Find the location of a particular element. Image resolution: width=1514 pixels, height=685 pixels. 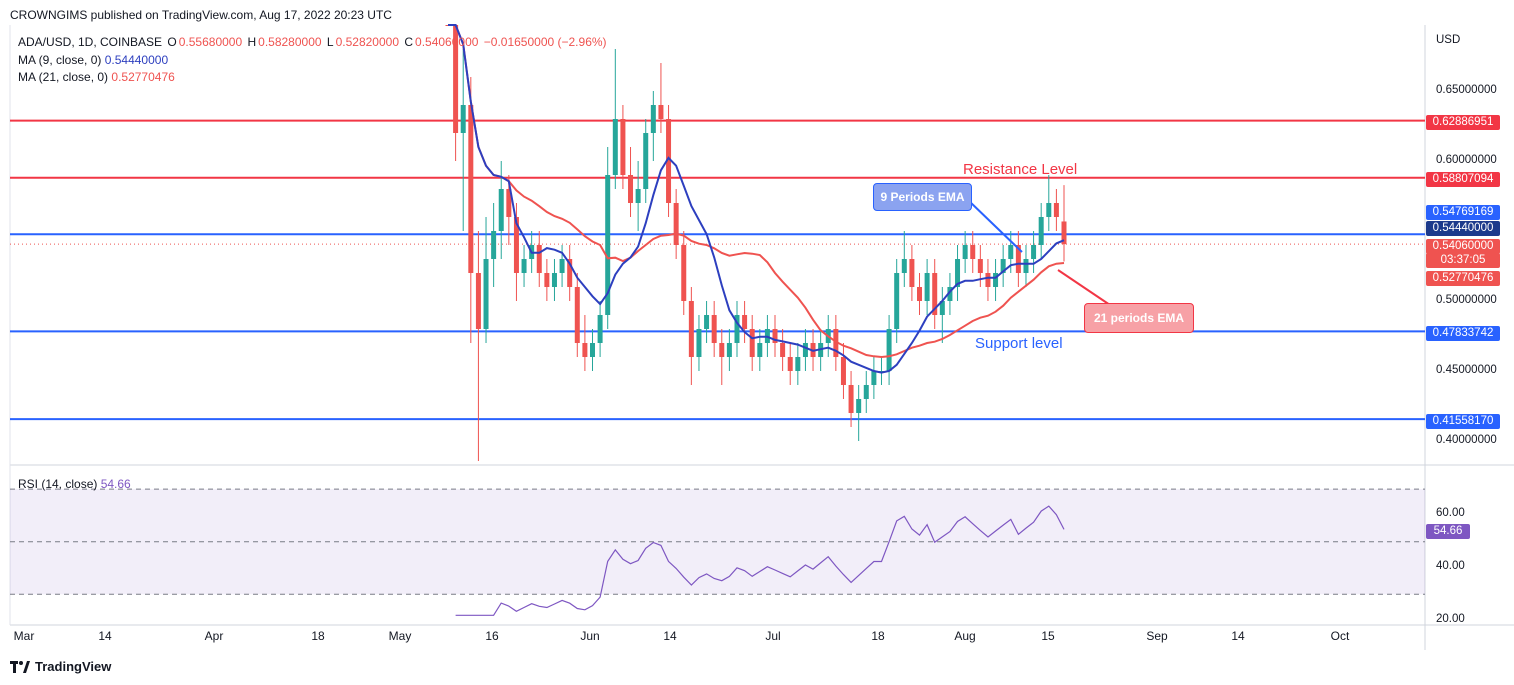

time-tick-label: Jun is located at coordinates (590, 636).